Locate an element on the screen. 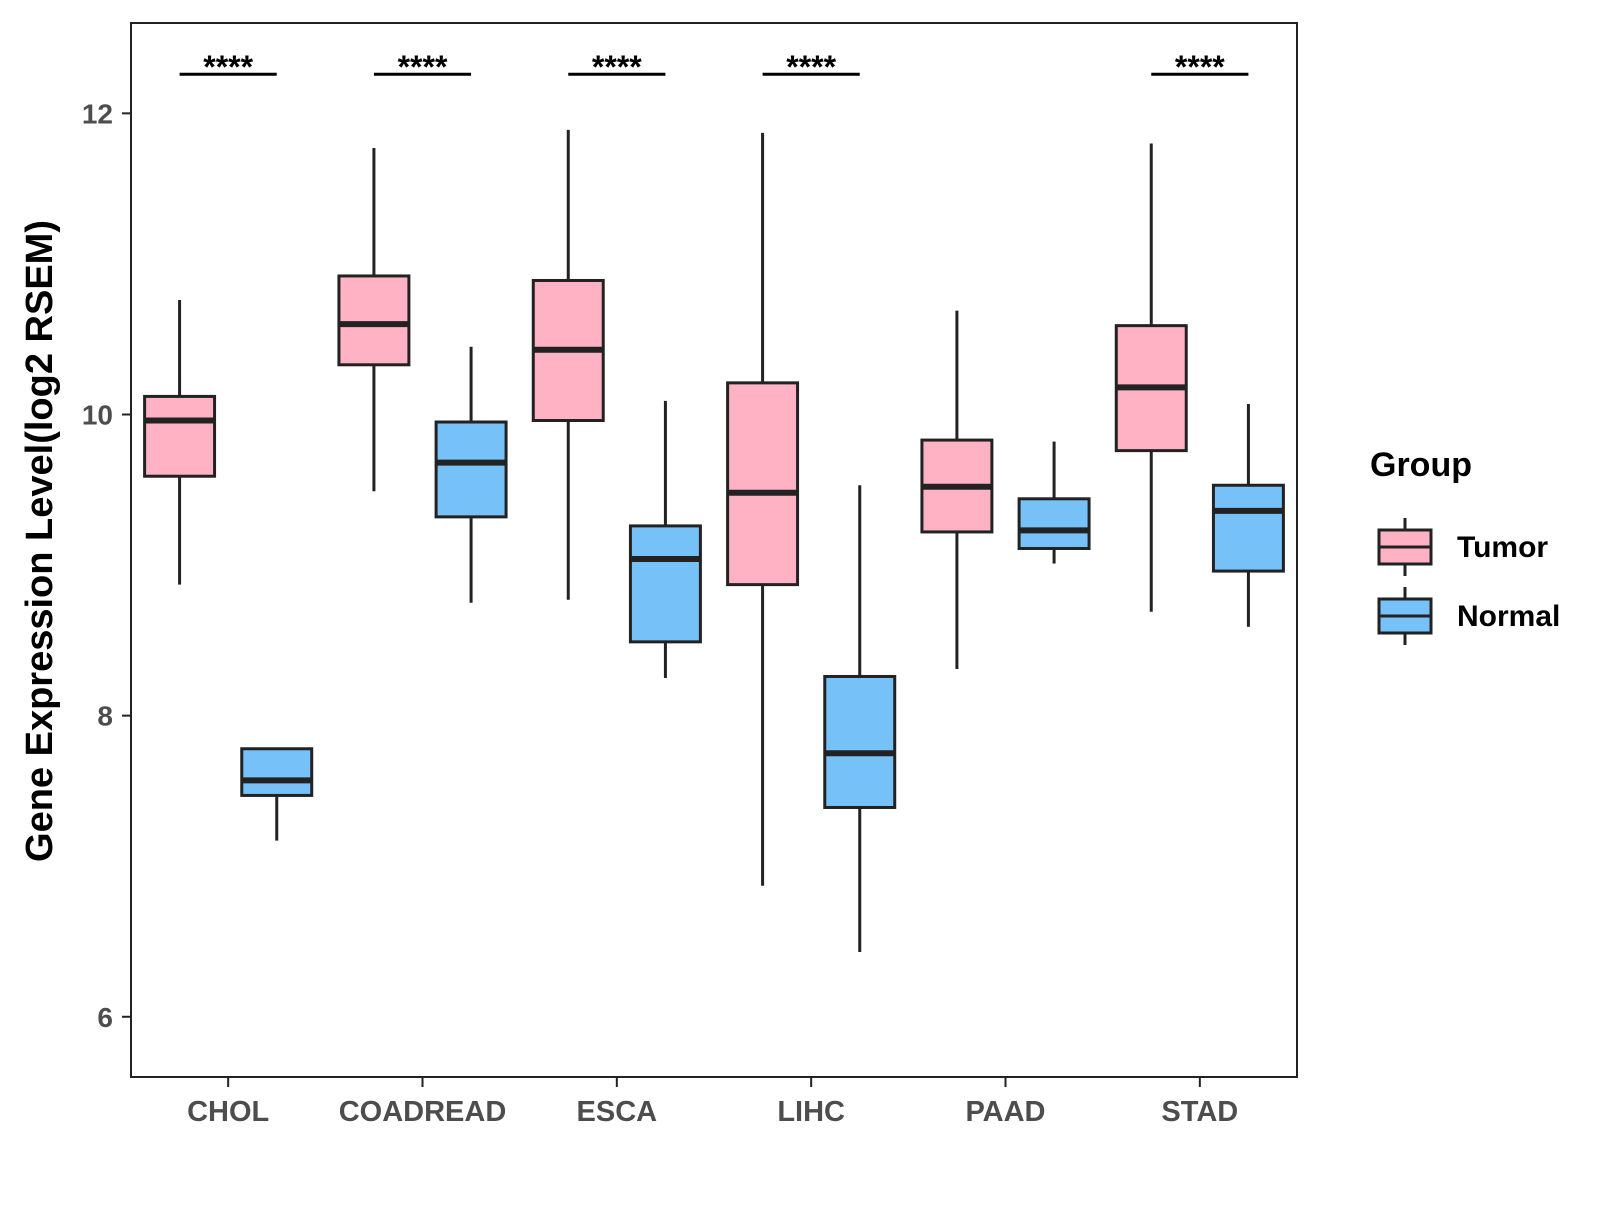 The width and height of the screenshot is (1600, 1205). x-tick-label: LIHC is located at coordinates (811, 1112).